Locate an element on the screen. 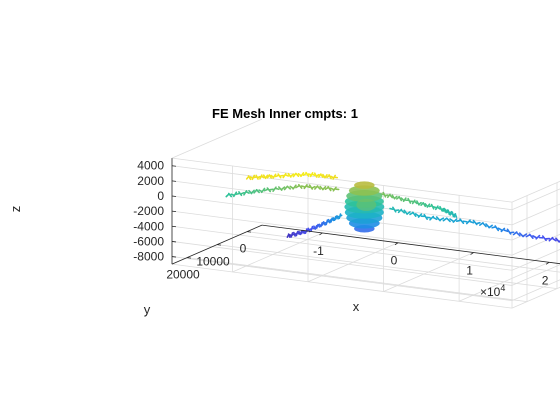  z-tick-label: -4000 is located at coordinates (148, 226).